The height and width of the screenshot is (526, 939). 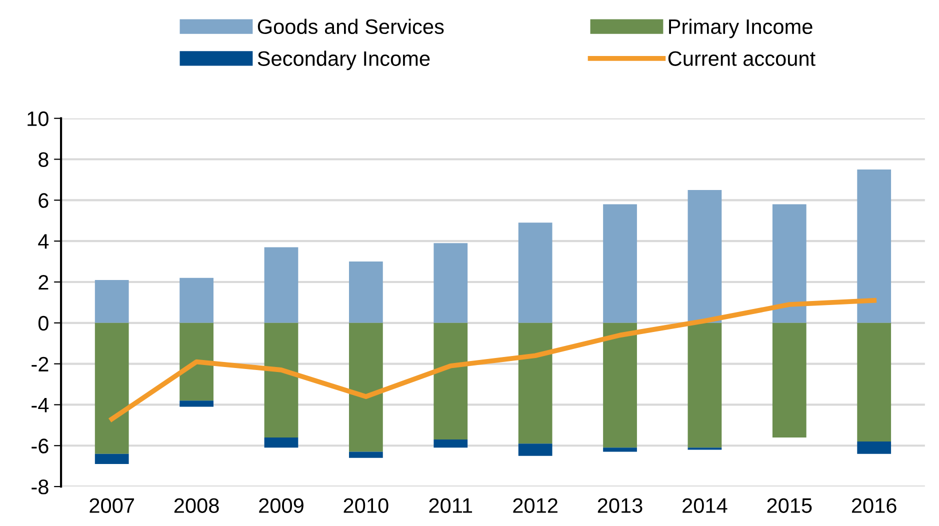 I want to click on y-tick-label: 0, so click(x=43, y=323).